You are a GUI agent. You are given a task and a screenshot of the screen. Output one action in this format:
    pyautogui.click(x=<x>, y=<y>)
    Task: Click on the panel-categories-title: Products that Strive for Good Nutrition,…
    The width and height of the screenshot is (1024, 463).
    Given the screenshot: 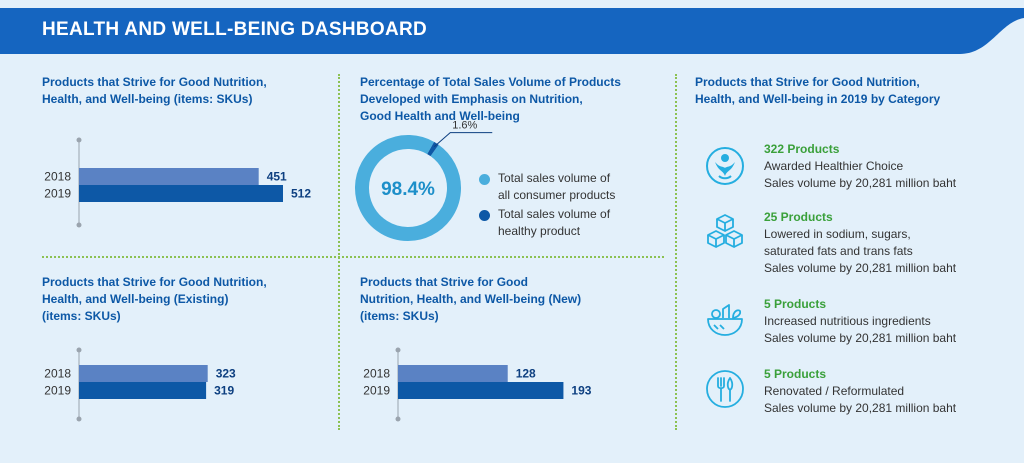 What is the action you would take?
    pyautogui.click(x=818, y=90)
    